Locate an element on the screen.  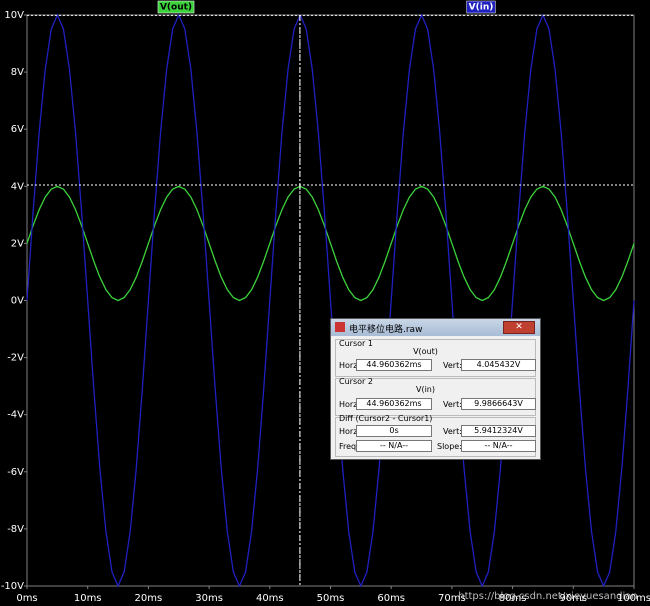
x-tick-label: 60ms is located at coordinates (391, 598).